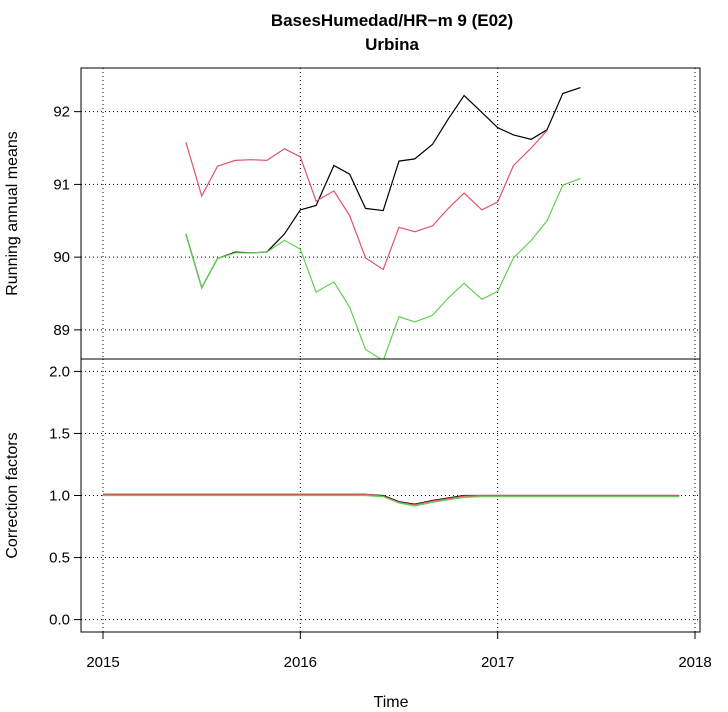  What do you see at coordinates (59, 371) in the screenshot?
I see `y-tick-label: 2.0` at bounding box center [59, 371].